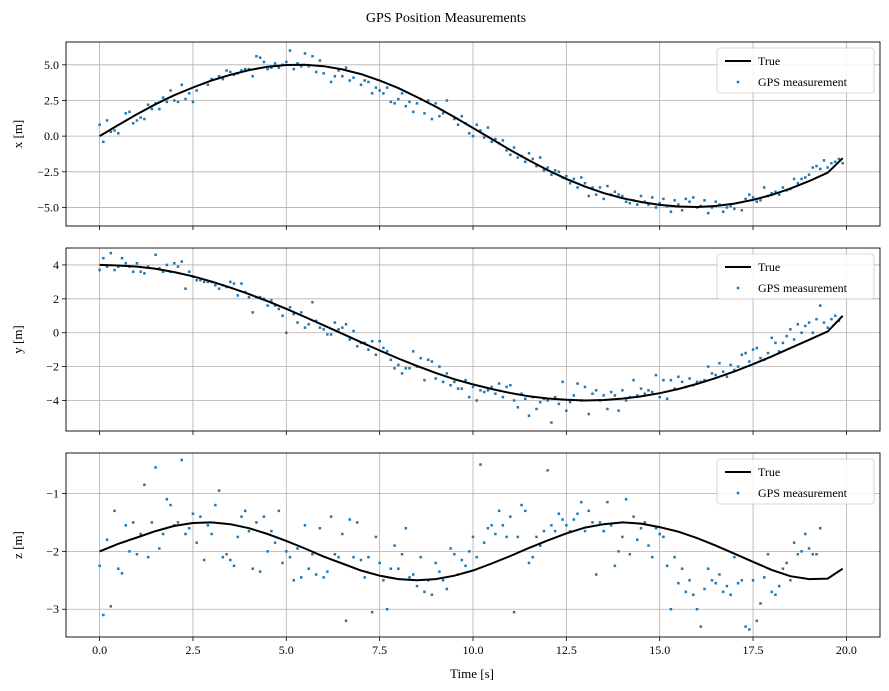 This screenshot has width=889, height=691. What do you see at coordinates (795, 276) in the screenshot?
I see `legend: True GPS measurement` at bounding box center [795, 276].